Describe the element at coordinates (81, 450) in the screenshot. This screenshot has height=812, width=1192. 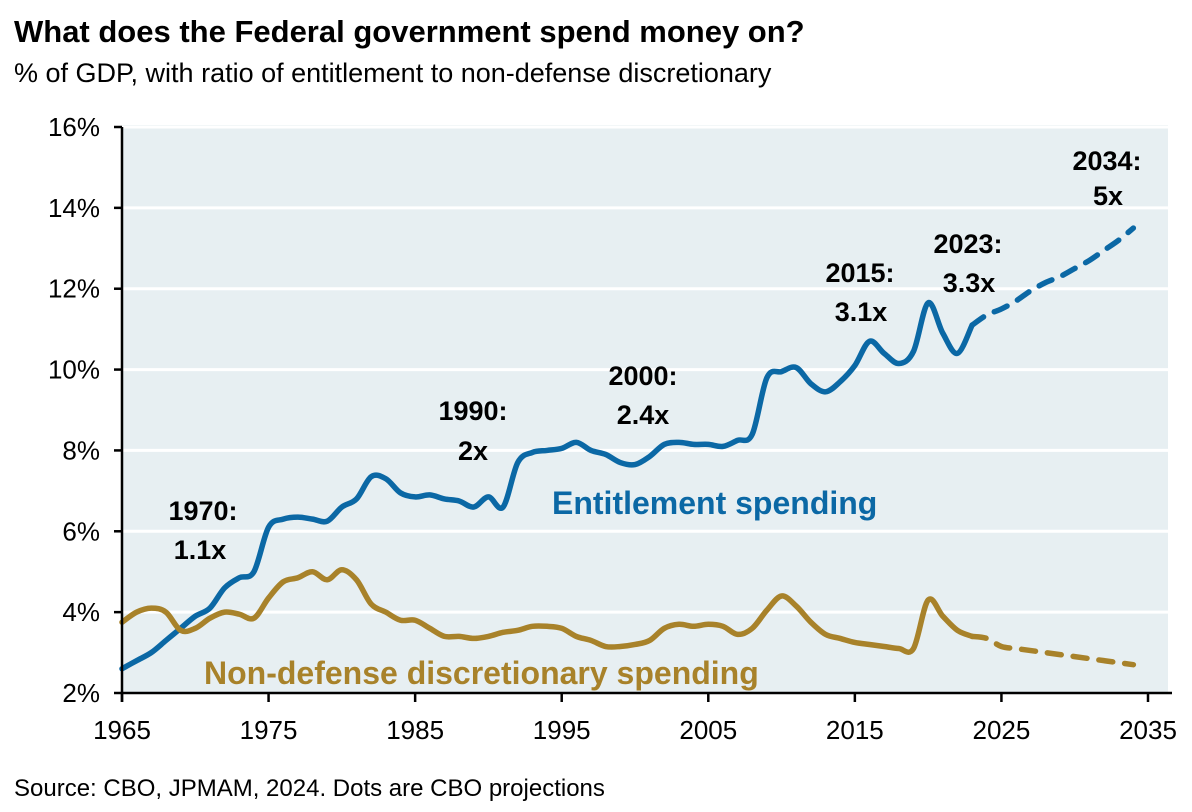
I see `y-tick-label: 8%` at that location.